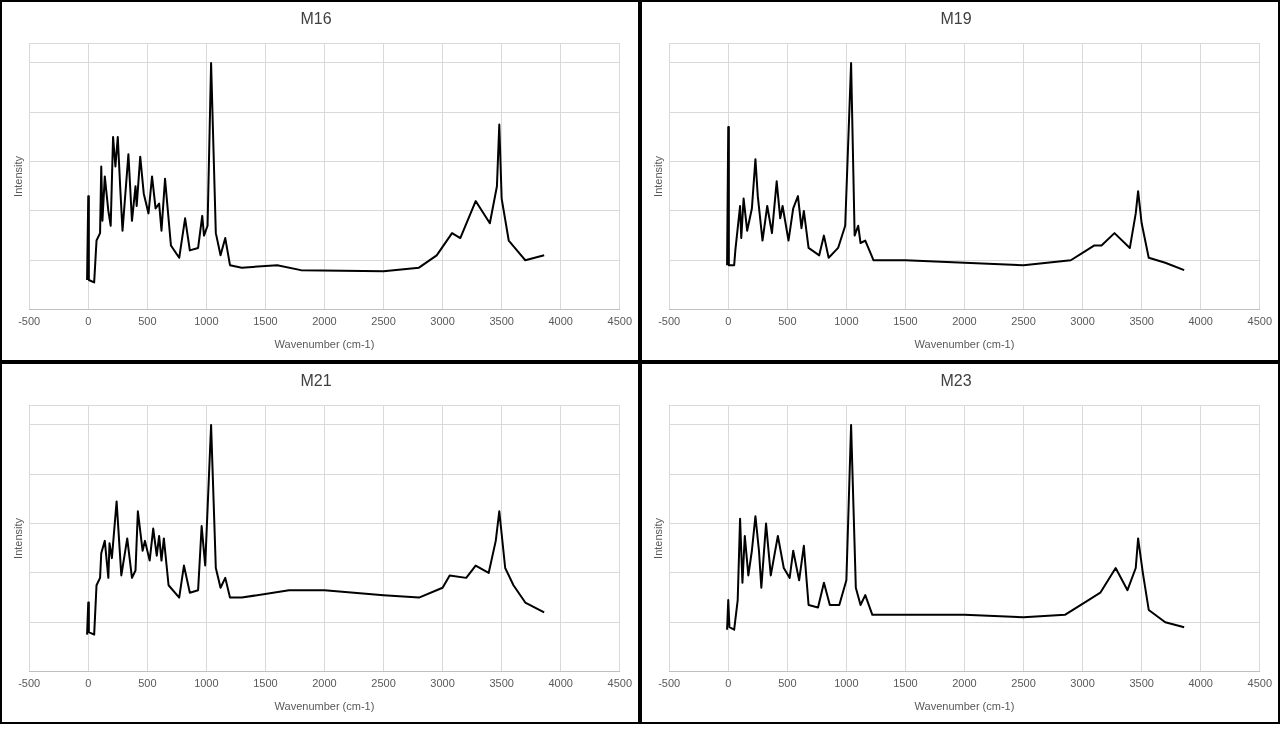 The height and width of the screenshot is (731, 1283). Describe the element at coordinates (316, 381) in the screenshot. I see `chart-title: M21` at that location.